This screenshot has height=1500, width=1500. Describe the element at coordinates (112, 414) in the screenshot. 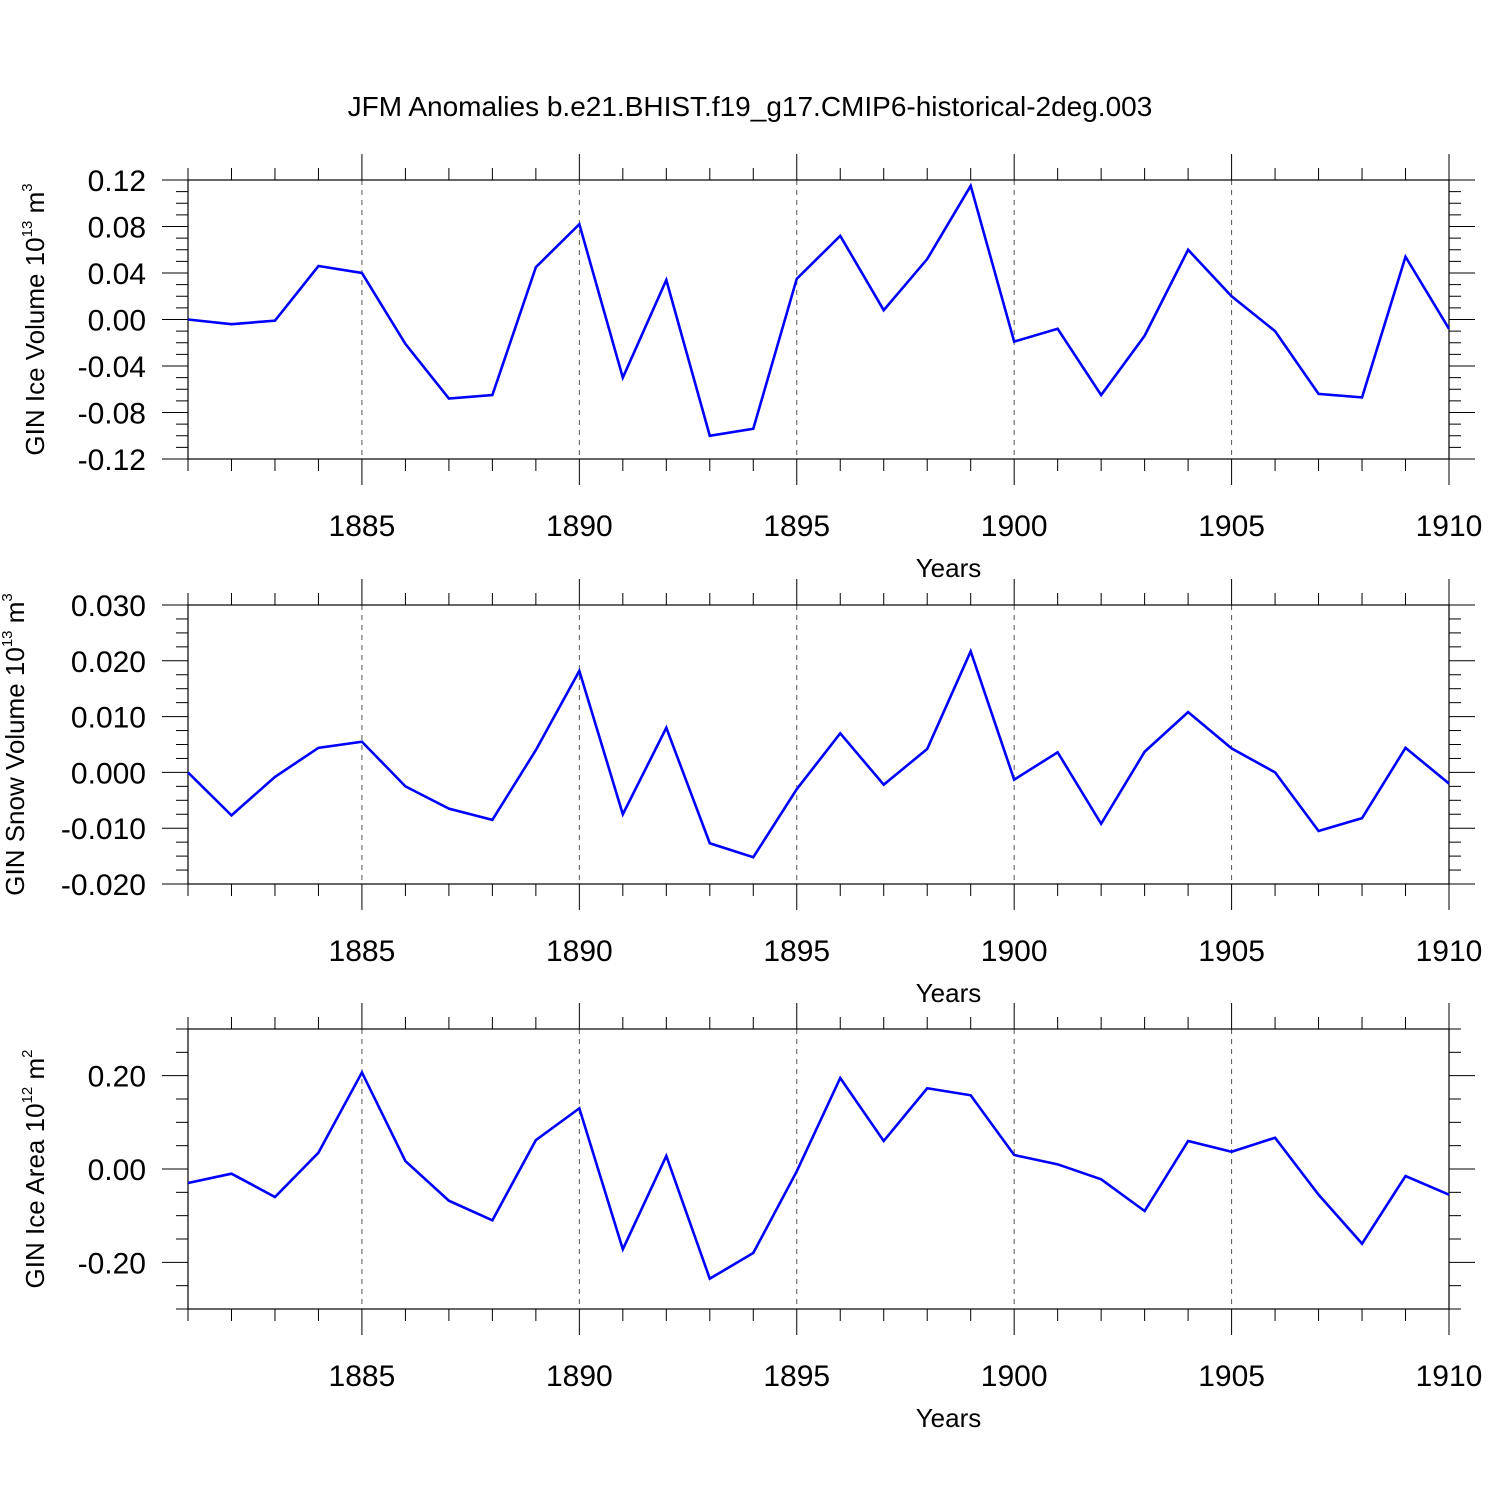

I see `y-tick-label: -0.08` at that location.